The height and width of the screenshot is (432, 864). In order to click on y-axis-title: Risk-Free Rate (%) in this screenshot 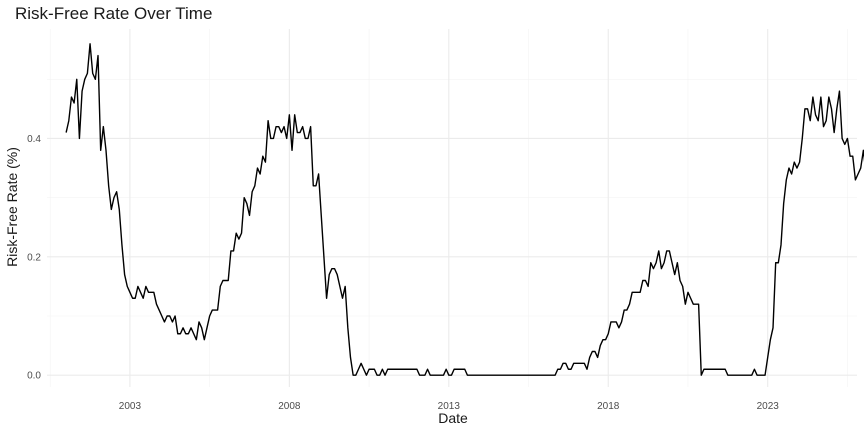, I will do `click(12, 207)`.